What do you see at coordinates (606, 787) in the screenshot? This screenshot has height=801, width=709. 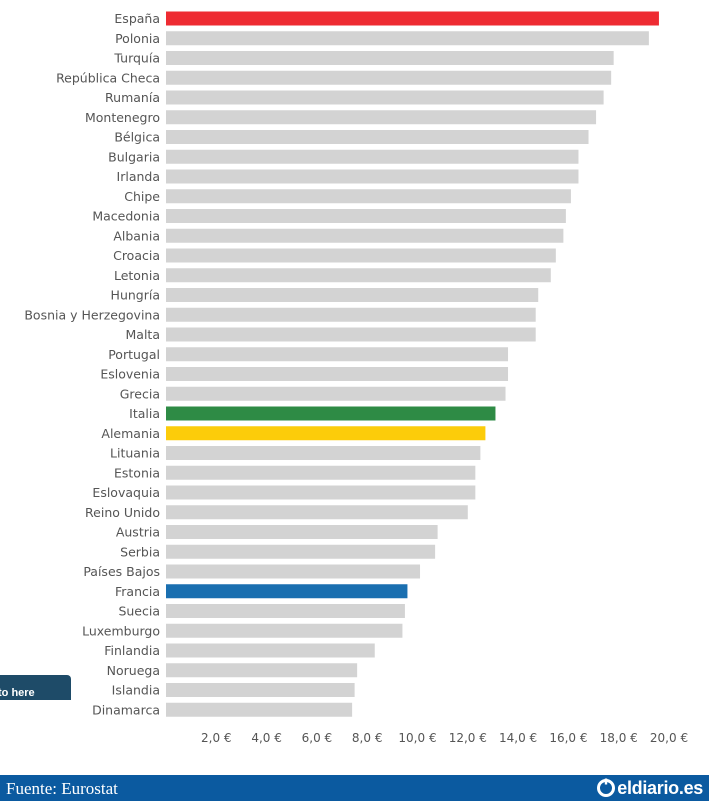 I see `eldiario-logo-icon` at bounding box center [606, 787].